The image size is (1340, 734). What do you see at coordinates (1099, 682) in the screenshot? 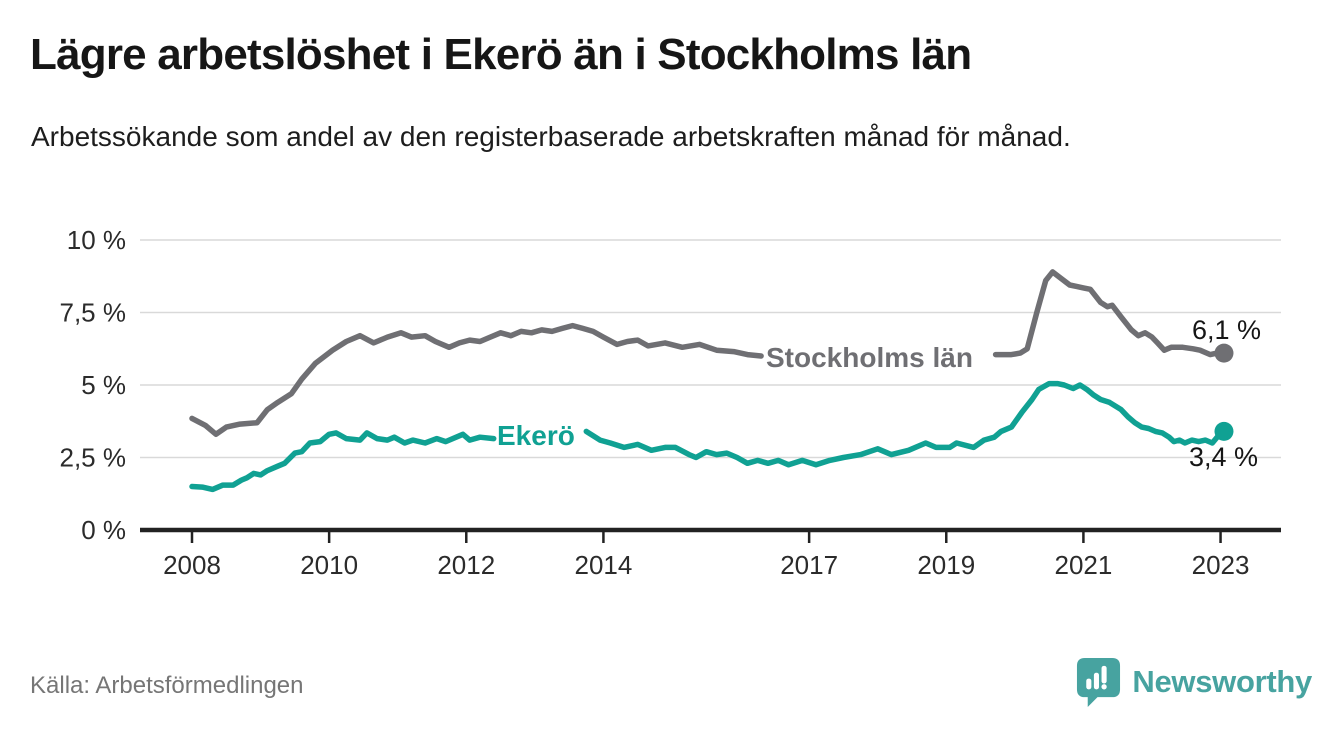
I see `speech-bubble-bar-chart-icon` at bounding box center [1099, 682].